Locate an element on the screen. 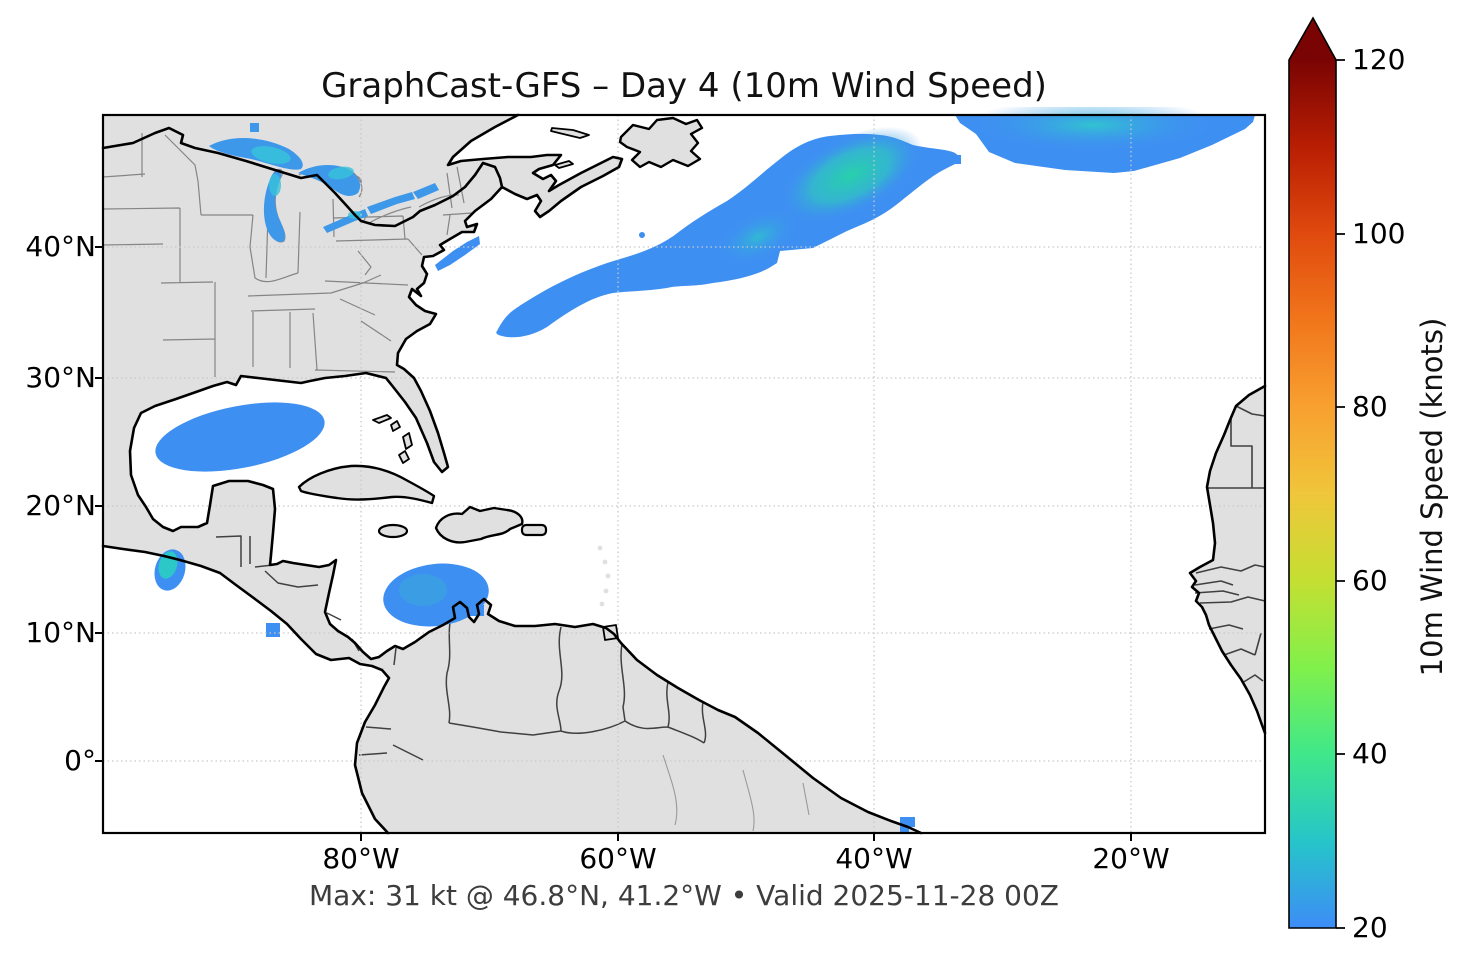 The image size is (1466, 969). wind-region-long-island is located at coordinates (457, 253).